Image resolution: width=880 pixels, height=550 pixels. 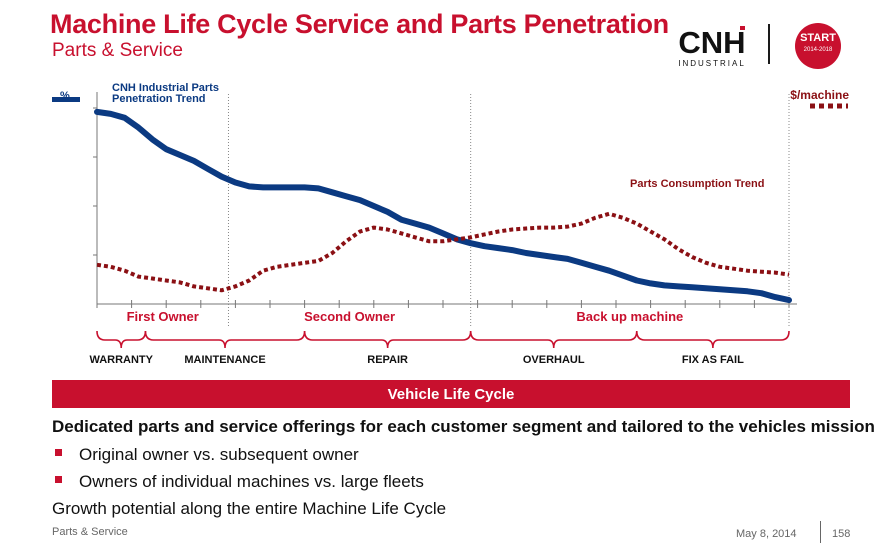 I want to click on service-phase-label: OVERHAUL, so click(x=554, y=360).